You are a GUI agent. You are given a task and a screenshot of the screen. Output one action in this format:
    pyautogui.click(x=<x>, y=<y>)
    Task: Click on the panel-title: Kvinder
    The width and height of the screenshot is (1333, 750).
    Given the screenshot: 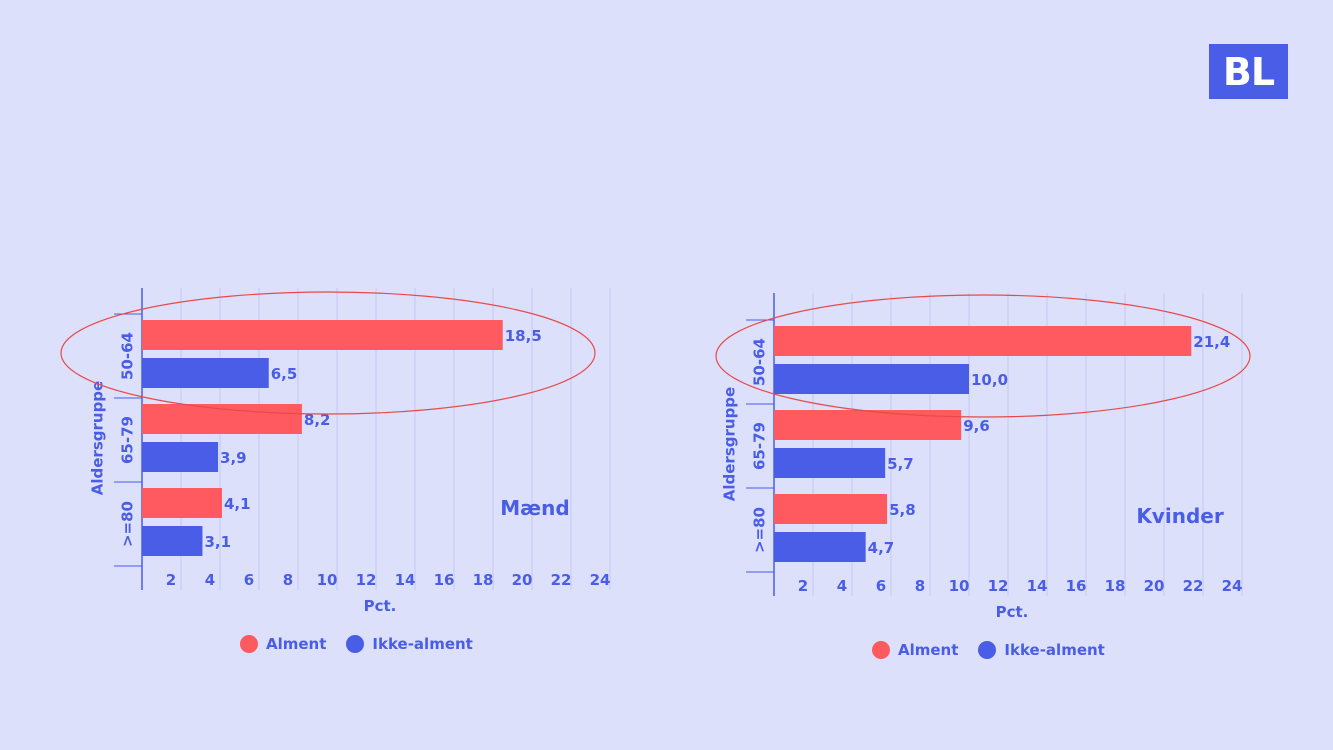 What is the action you would take?
    pyautogui.click(x=1180, y=516)
    